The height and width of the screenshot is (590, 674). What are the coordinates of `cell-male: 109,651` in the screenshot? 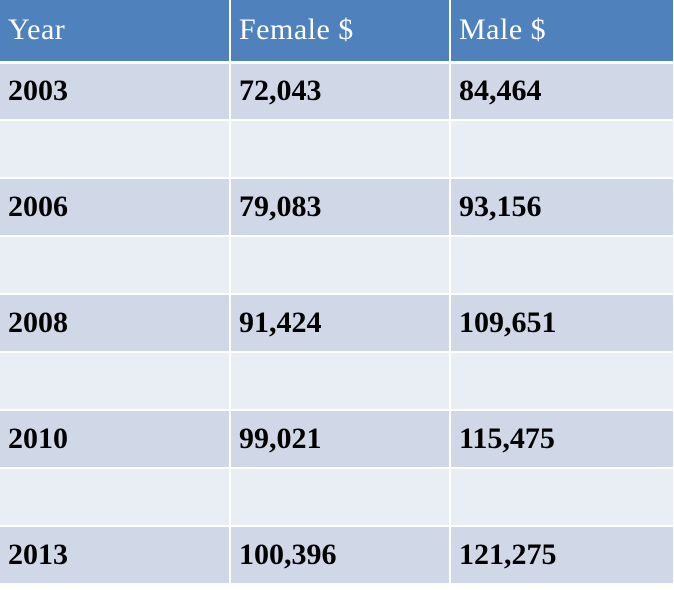 It's located at (562, 323).